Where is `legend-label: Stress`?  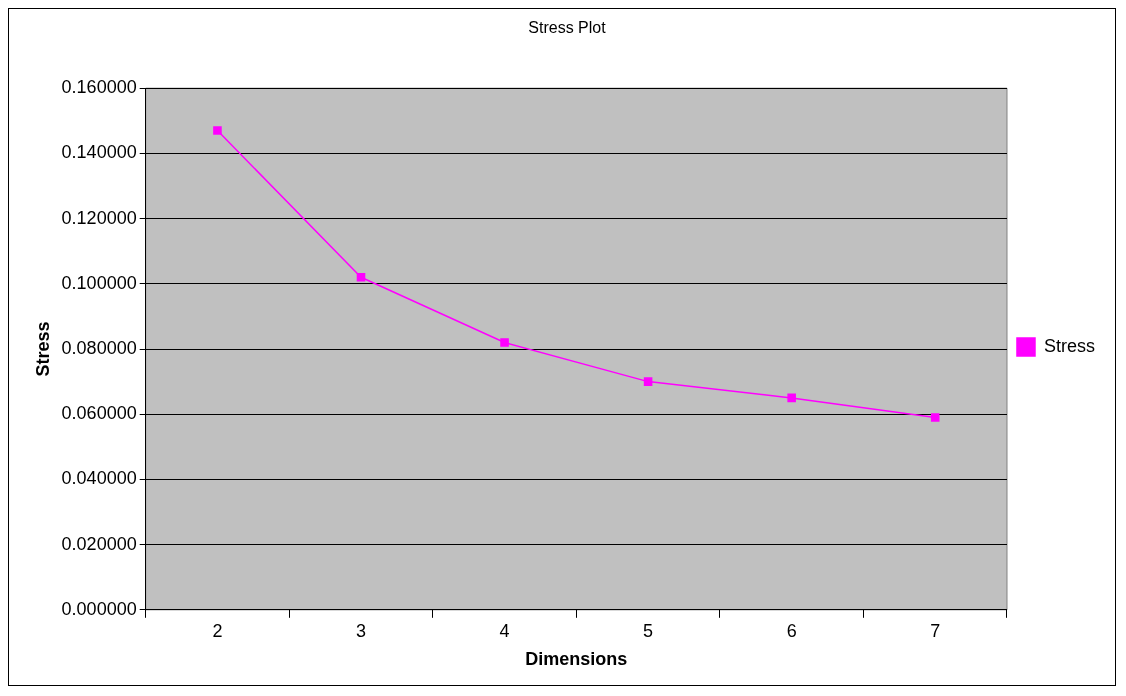
legend-label: Stress is located at coordinates (1069, 345).